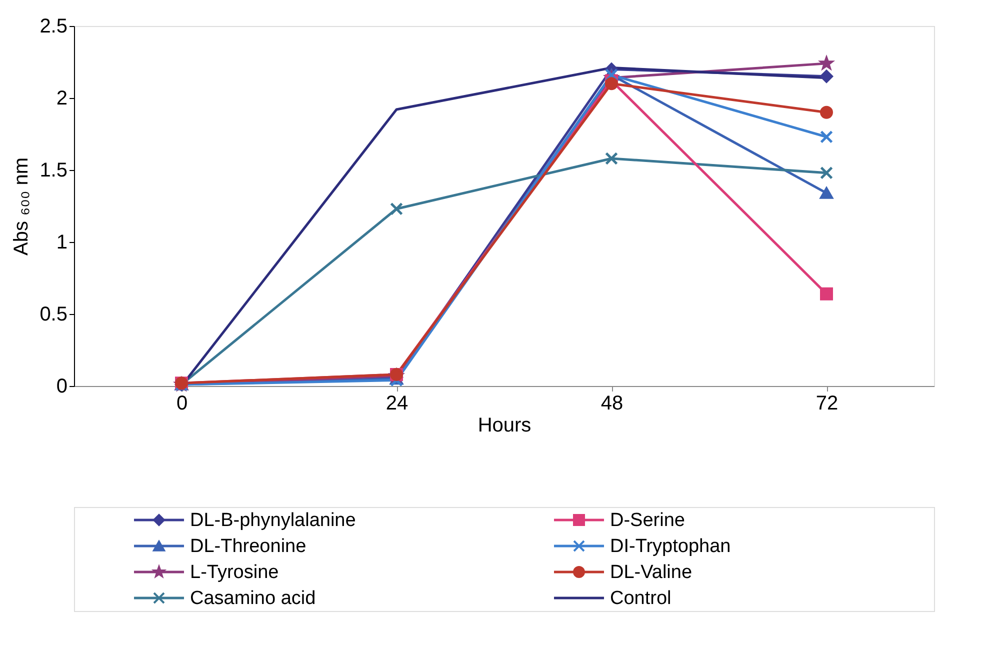  Describe the element at coordinates (253, 598) in the screenshot. I see `legend-label: Casamino acid` at that location.